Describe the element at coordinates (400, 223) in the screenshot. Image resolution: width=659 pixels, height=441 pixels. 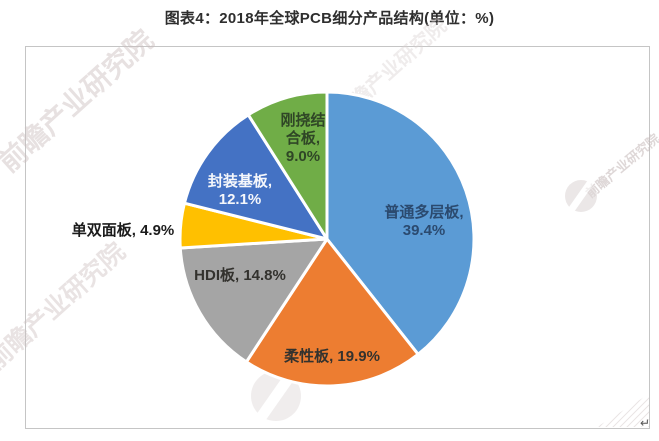
I see `pie-slice-普通多层板` at that location.